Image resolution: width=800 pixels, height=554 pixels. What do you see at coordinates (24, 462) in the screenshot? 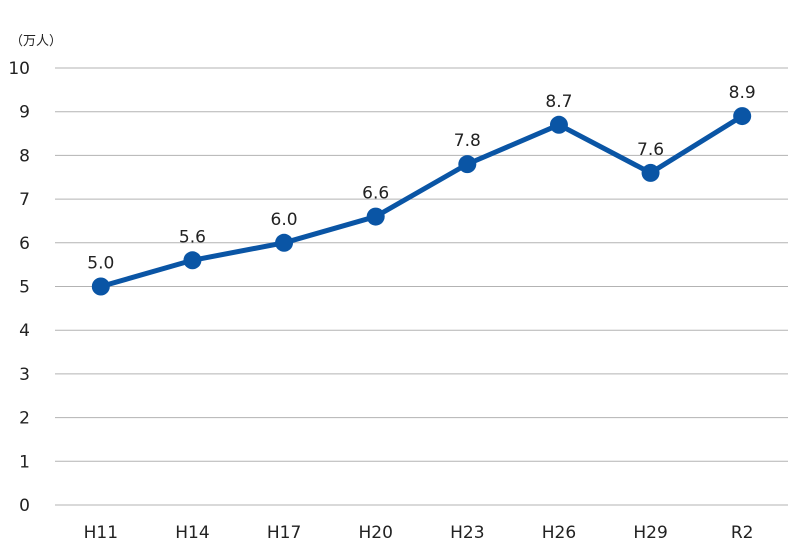
I see `y-tick-label-1: 1` at bounding box center [24, 462].